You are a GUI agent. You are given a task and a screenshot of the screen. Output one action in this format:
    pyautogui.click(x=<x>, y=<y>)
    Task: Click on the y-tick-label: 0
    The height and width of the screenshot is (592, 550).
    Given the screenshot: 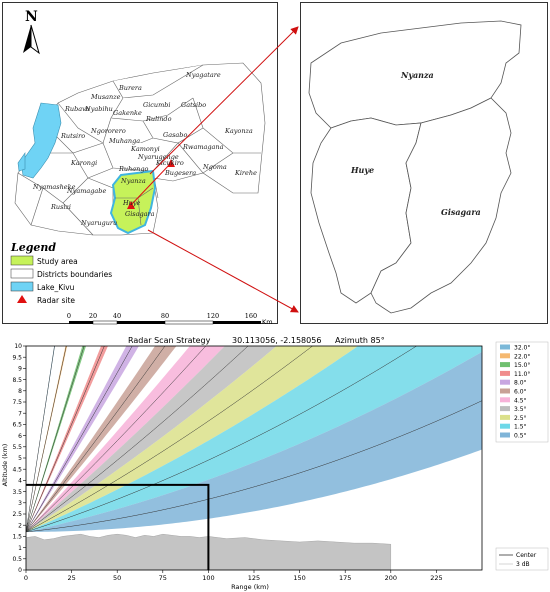 What is the action you would take?
    pyautogui.click(x=20, y=570)
    